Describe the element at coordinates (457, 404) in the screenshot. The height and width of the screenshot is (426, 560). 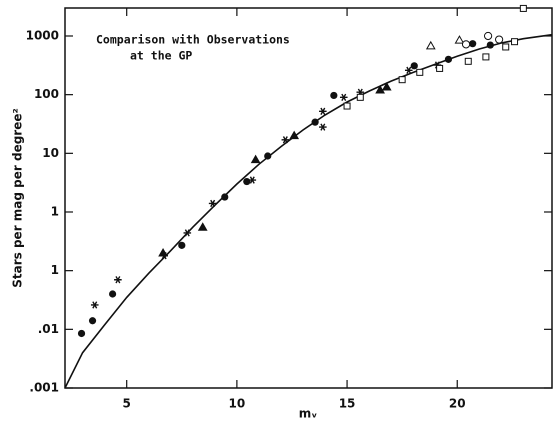
I see `x-tick-label: 20` at that location.